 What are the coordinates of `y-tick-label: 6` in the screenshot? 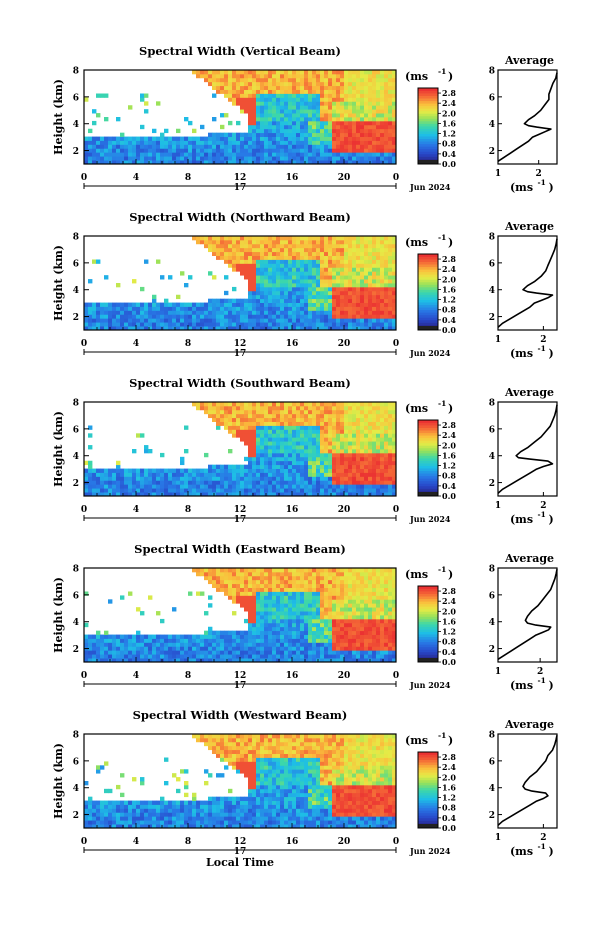 It's located at (76, 430).